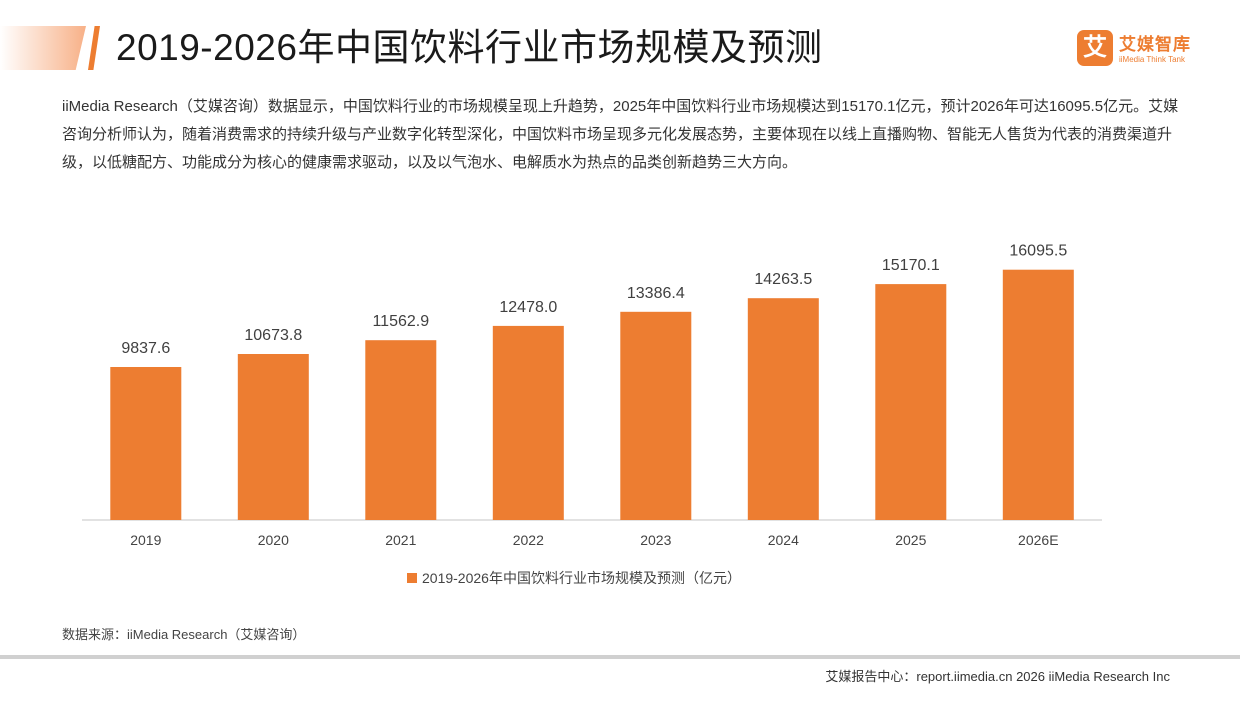 The width and height of the screenshot is (1240, 701). I want to click on bar-2019, so click(146, 443).